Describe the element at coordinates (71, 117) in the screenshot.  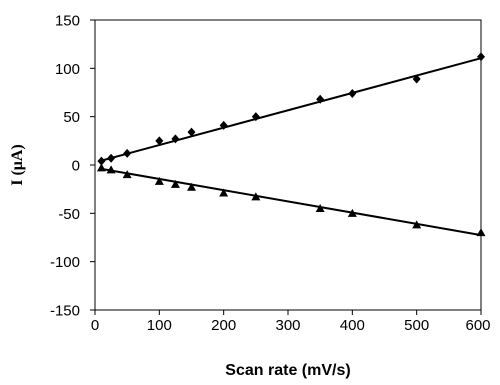
I see `y-tick-label: 50` at that location.